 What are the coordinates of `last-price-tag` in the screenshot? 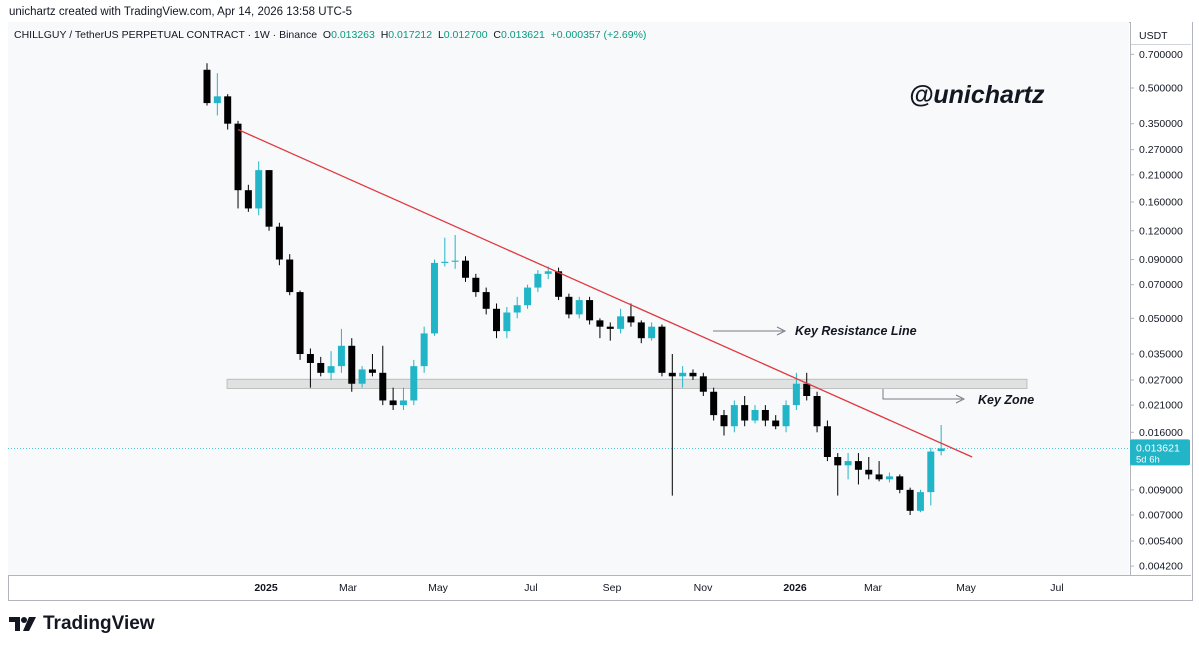 It's located at (1160, 452).